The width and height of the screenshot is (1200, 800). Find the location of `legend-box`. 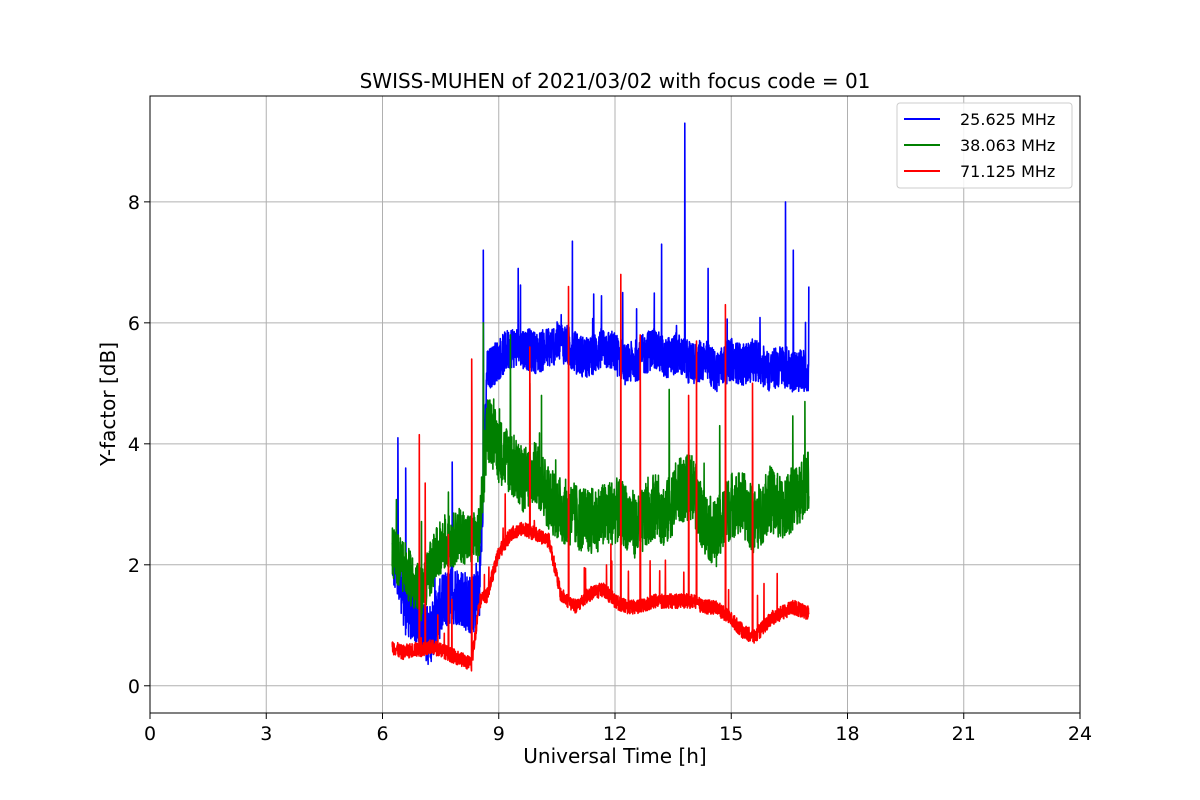

legend-box is located at coordinates (984, 145).